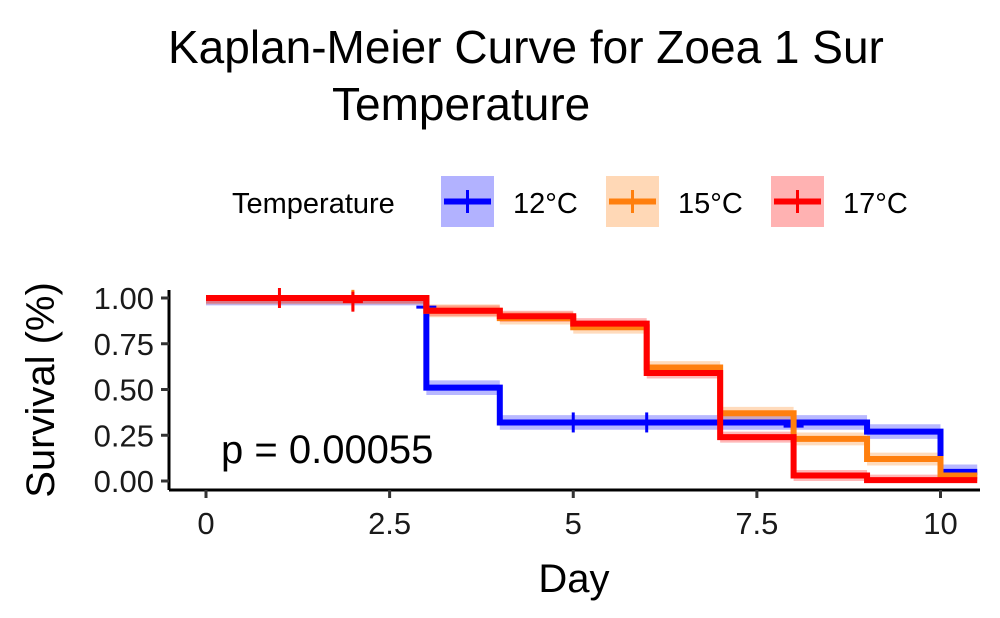 The width and height of the screenshot is (1000, 618). What do you see at coordinates (124, 435) in the screenshot?
I see `y-tick-label: 0.25` at bounding box center [124, 435].